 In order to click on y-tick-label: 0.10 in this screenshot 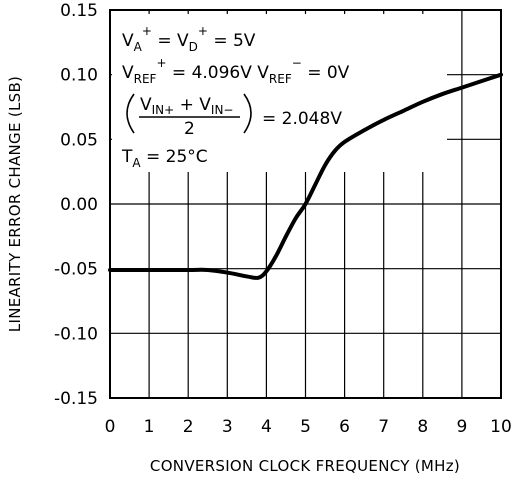, I will do `click(79, 76)`.